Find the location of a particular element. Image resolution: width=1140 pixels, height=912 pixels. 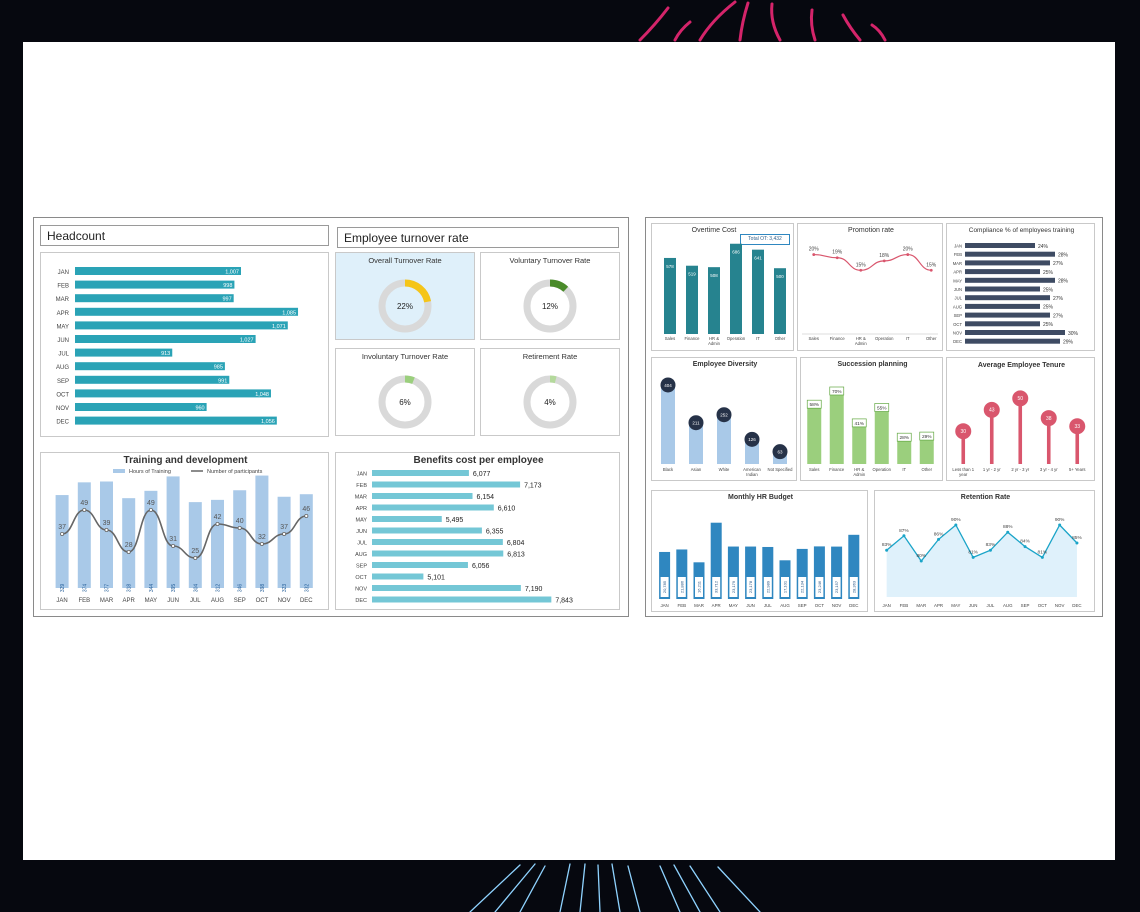

headcount-month-label: APR is located at coordinates (63, 314).